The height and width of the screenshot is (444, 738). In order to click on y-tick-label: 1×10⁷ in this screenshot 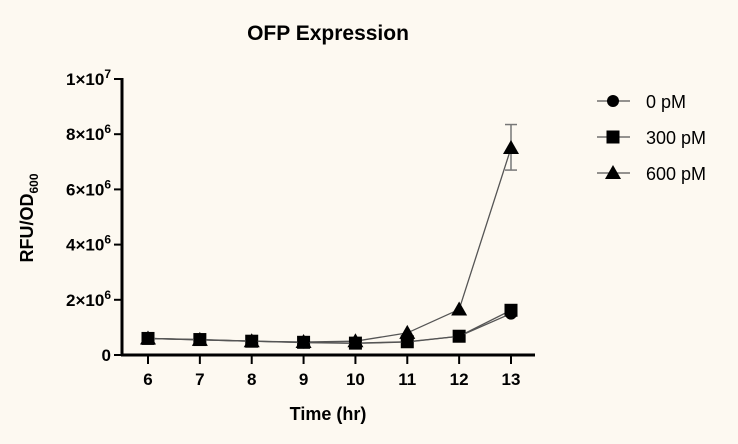, I will do `click(88, 78)`.